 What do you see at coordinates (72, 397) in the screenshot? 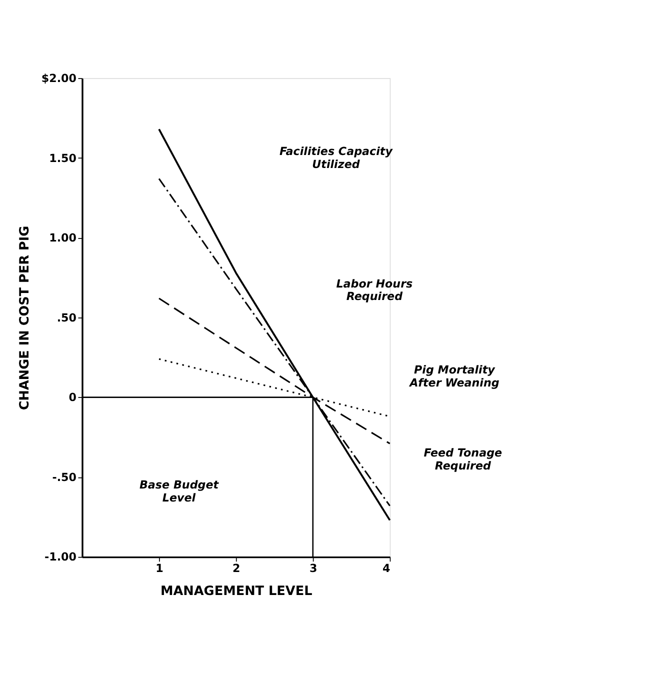
I see `y-tick-label: 0` at bounding box center [72, 397].